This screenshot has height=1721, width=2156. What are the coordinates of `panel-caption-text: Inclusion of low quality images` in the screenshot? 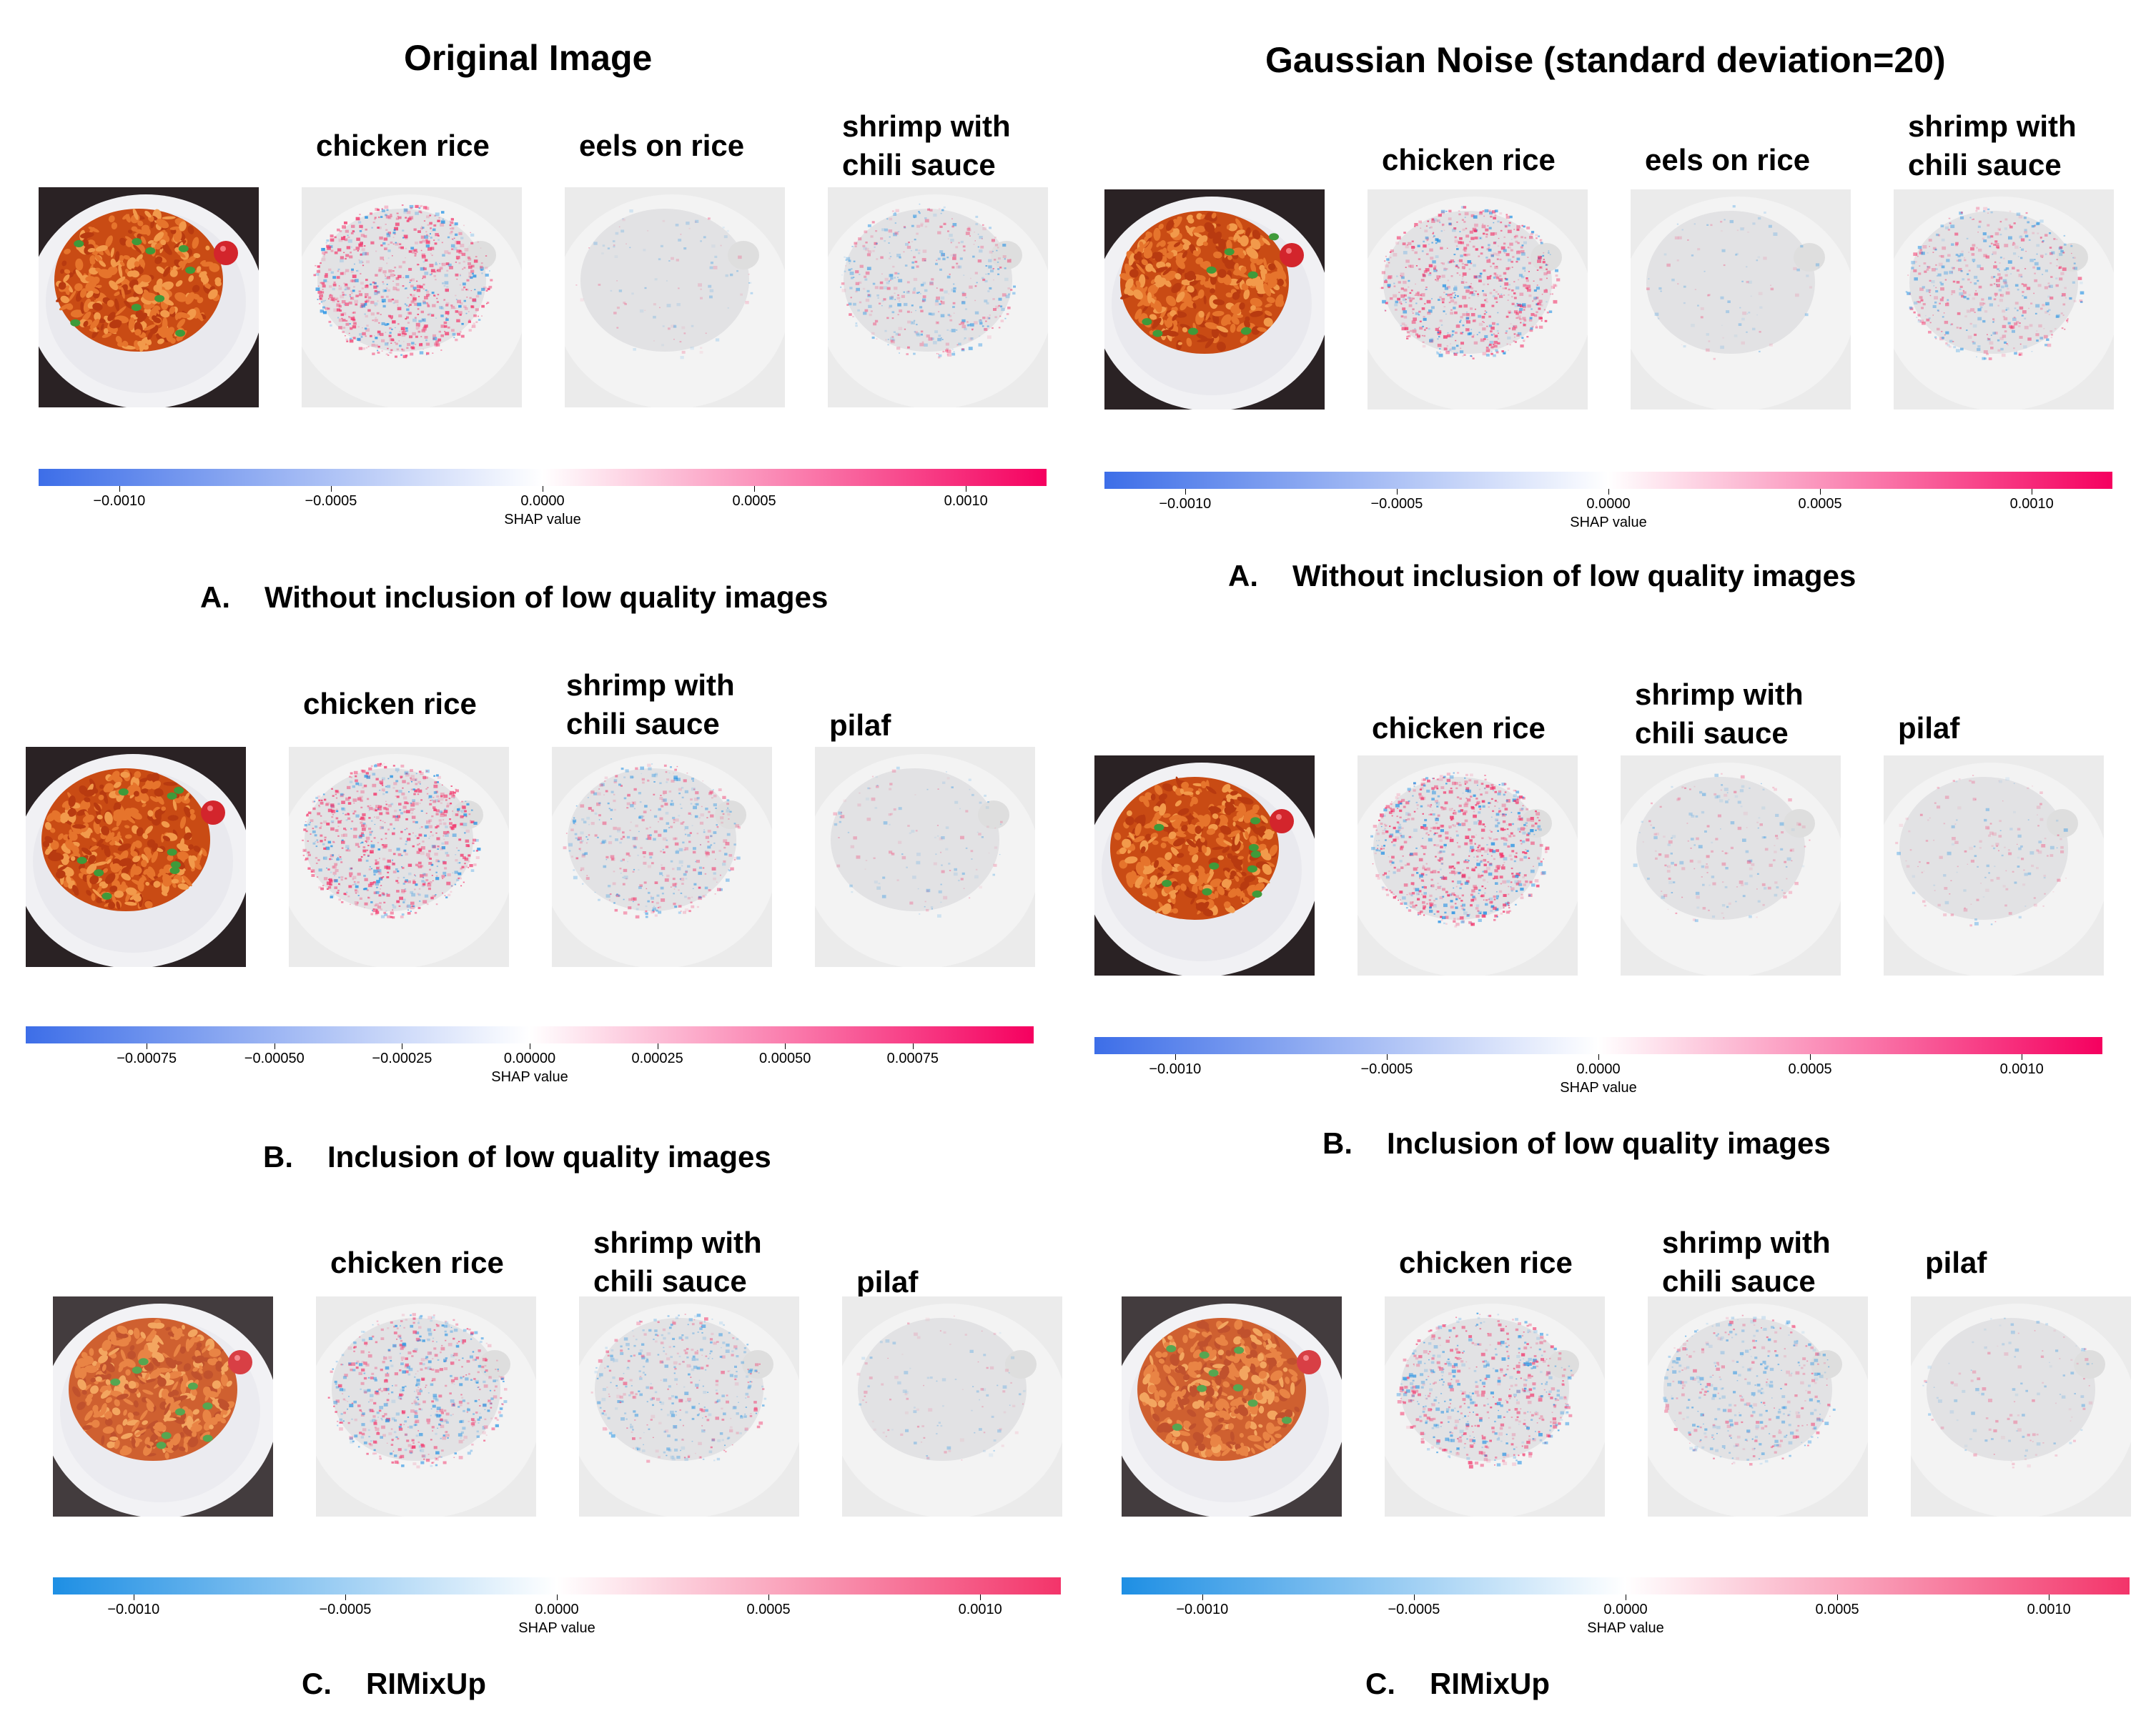 It's located at (549, 1157).